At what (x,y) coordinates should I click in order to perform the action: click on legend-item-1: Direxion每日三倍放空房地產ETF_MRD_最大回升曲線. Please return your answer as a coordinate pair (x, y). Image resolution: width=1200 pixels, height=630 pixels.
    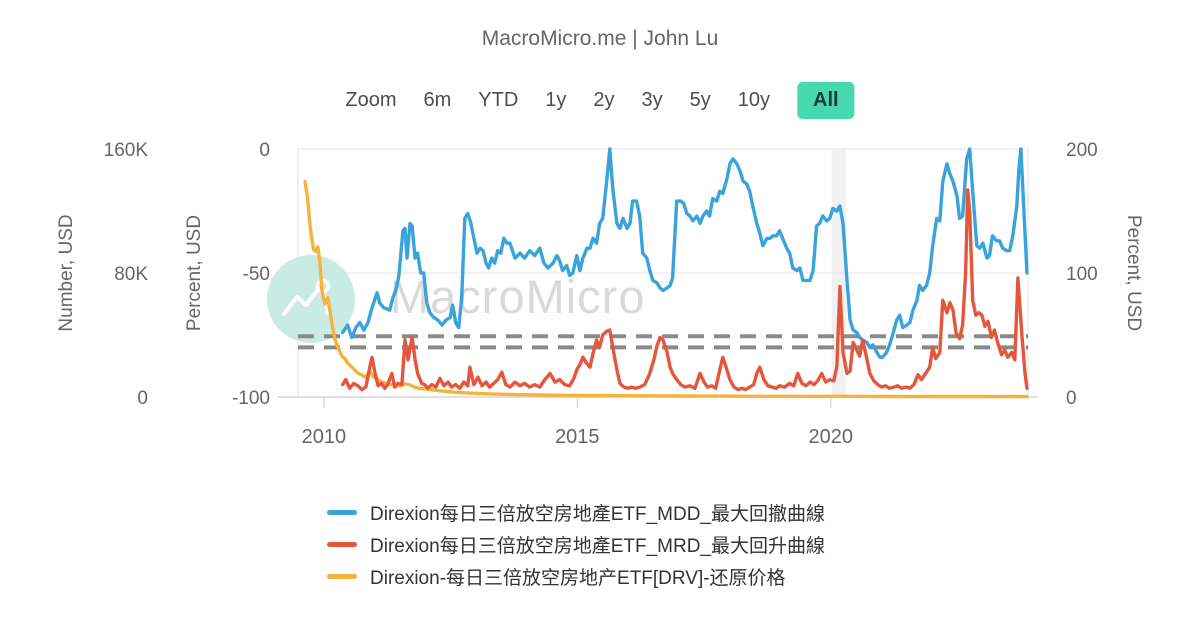
    Looking at the image, I should click on (576, 544).